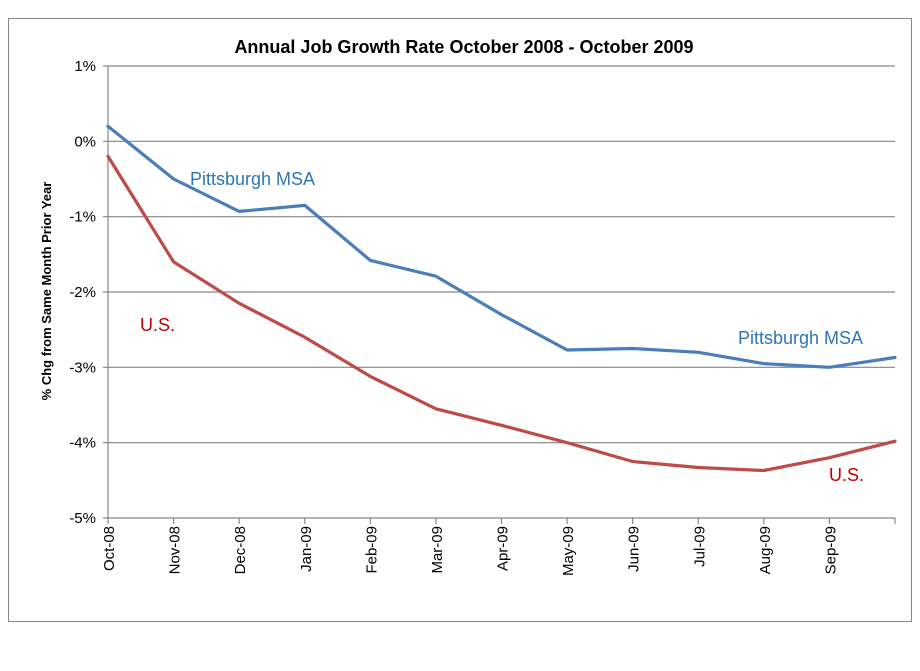  Describe the element at coordinates (699, 546) in the screenshot. I see `x-tick-label: Jul-09` at that location.